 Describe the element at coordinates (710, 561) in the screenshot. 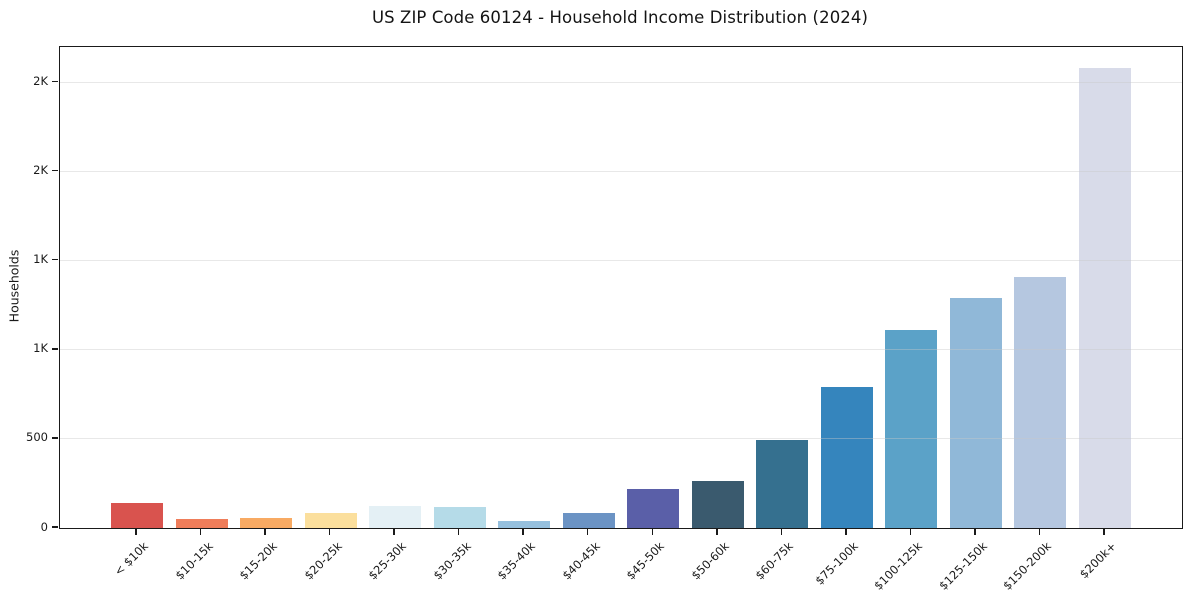

I see `x-tick-label: $50-60k` at that location.